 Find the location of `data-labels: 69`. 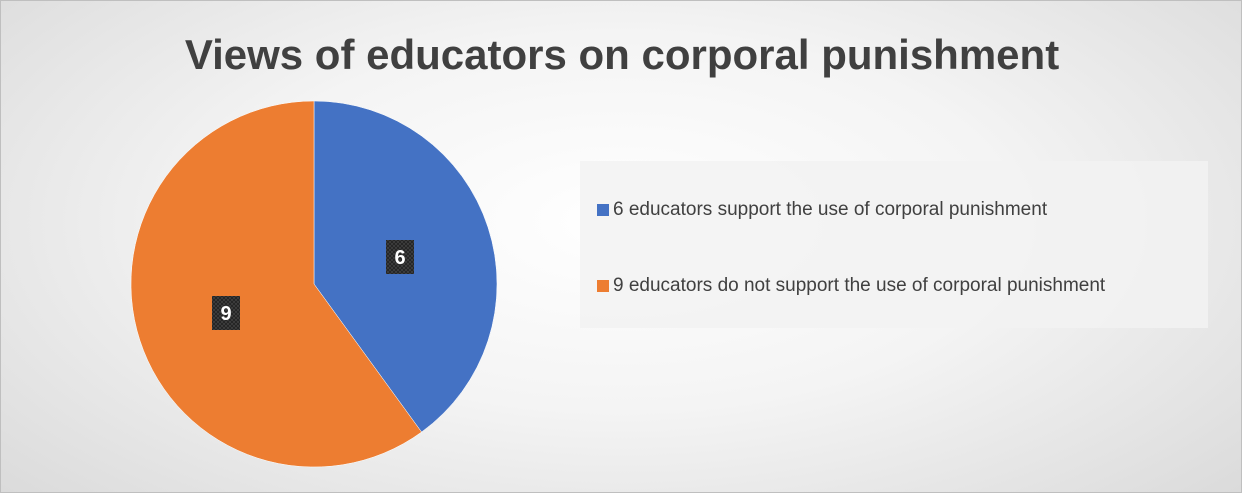

data-labels: 69 is located at coordinates (313, 285).